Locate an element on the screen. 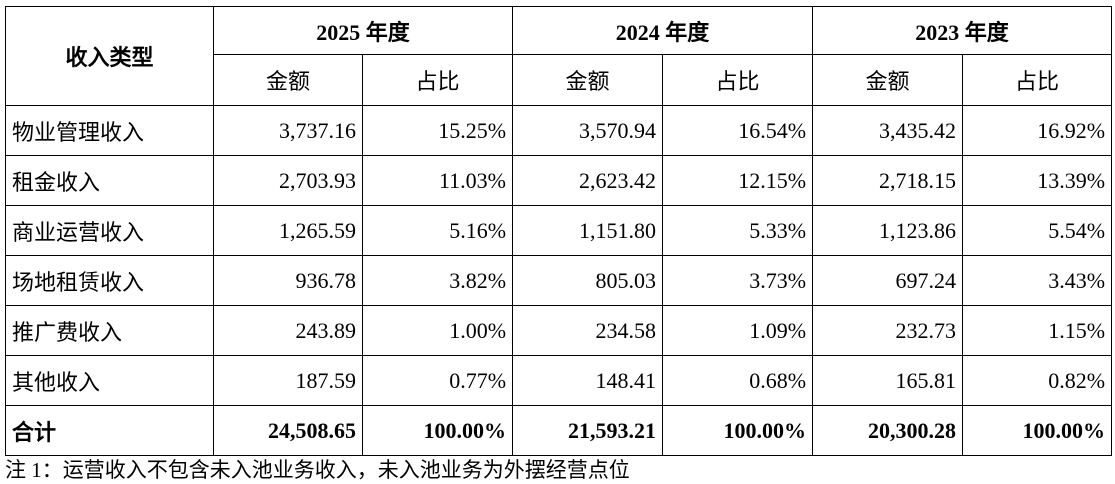 This screenshot has width=1115, height=484. period-header: 2025 年度 is located at coordinates (363, 30).